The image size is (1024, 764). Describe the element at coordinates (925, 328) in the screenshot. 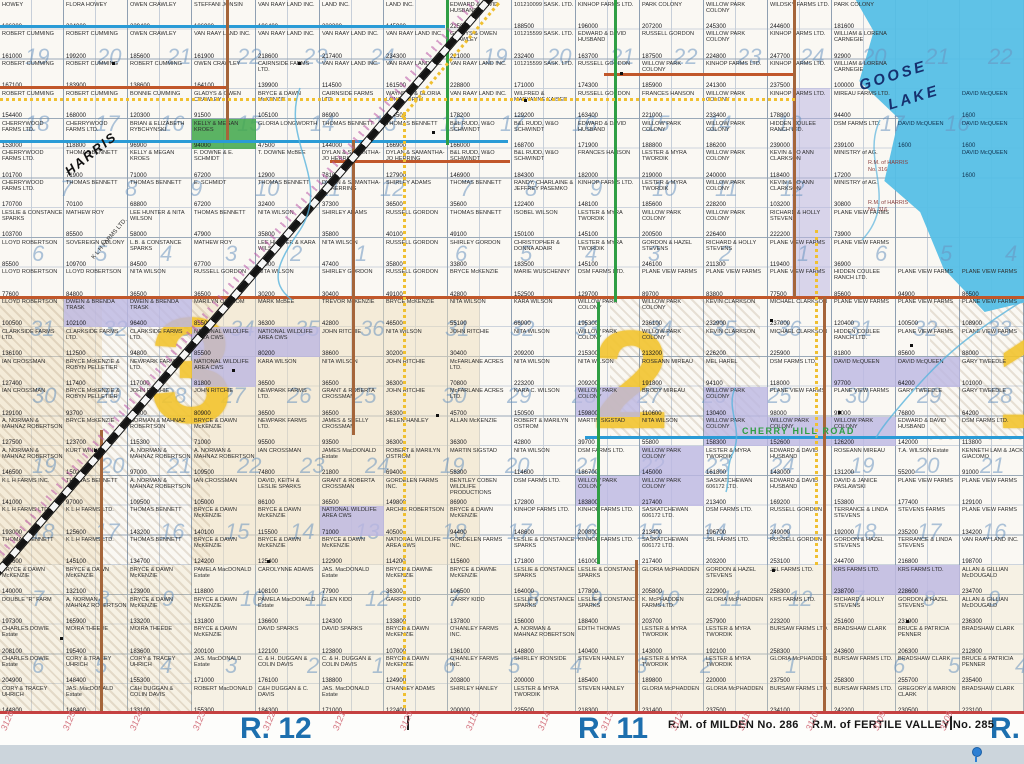

I see `section-number: 32` at that location.